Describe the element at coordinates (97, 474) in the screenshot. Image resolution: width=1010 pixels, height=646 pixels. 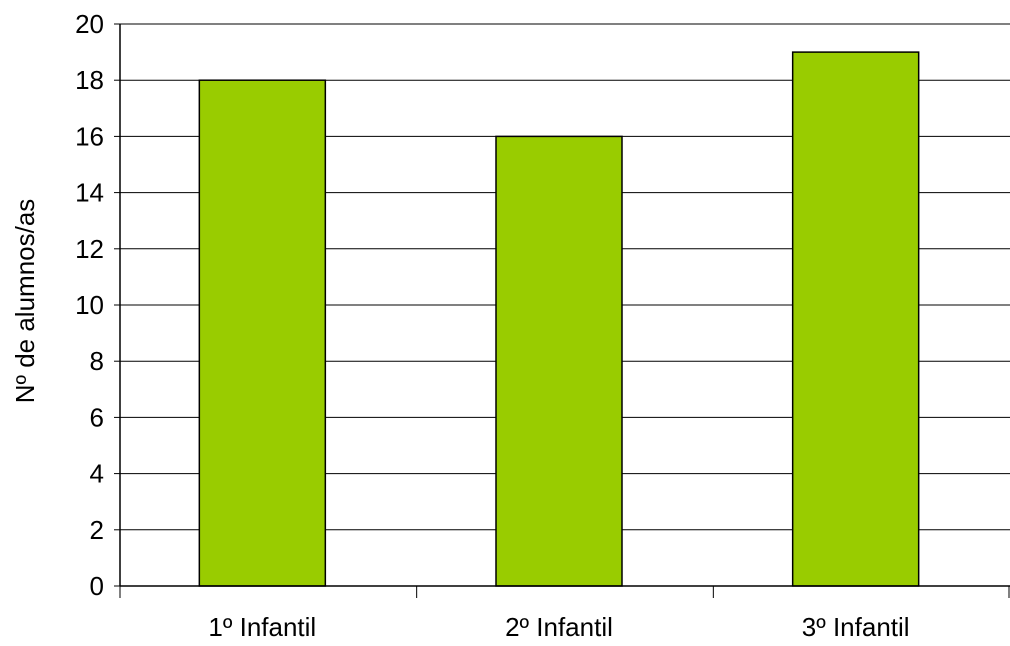
I see `y-tick-label: 4` at that location.